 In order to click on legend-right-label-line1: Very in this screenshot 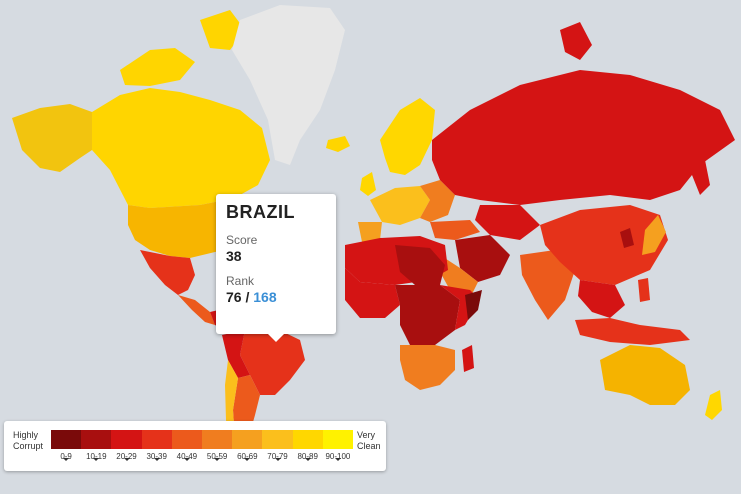, I will do `click(366, 435)`.